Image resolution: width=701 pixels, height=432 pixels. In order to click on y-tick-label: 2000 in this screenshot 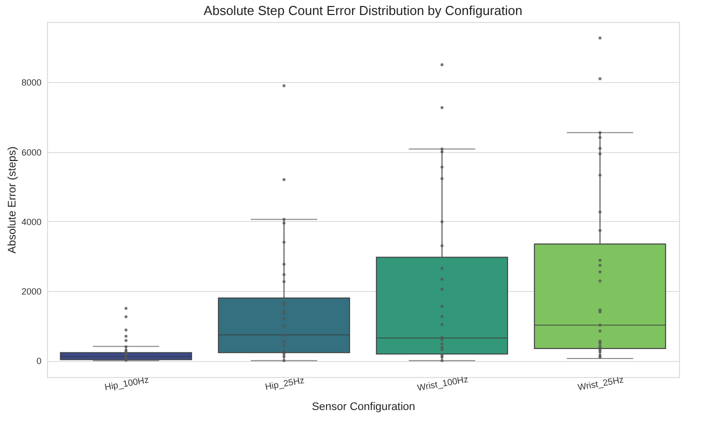, I will do `click(31, 291)`.